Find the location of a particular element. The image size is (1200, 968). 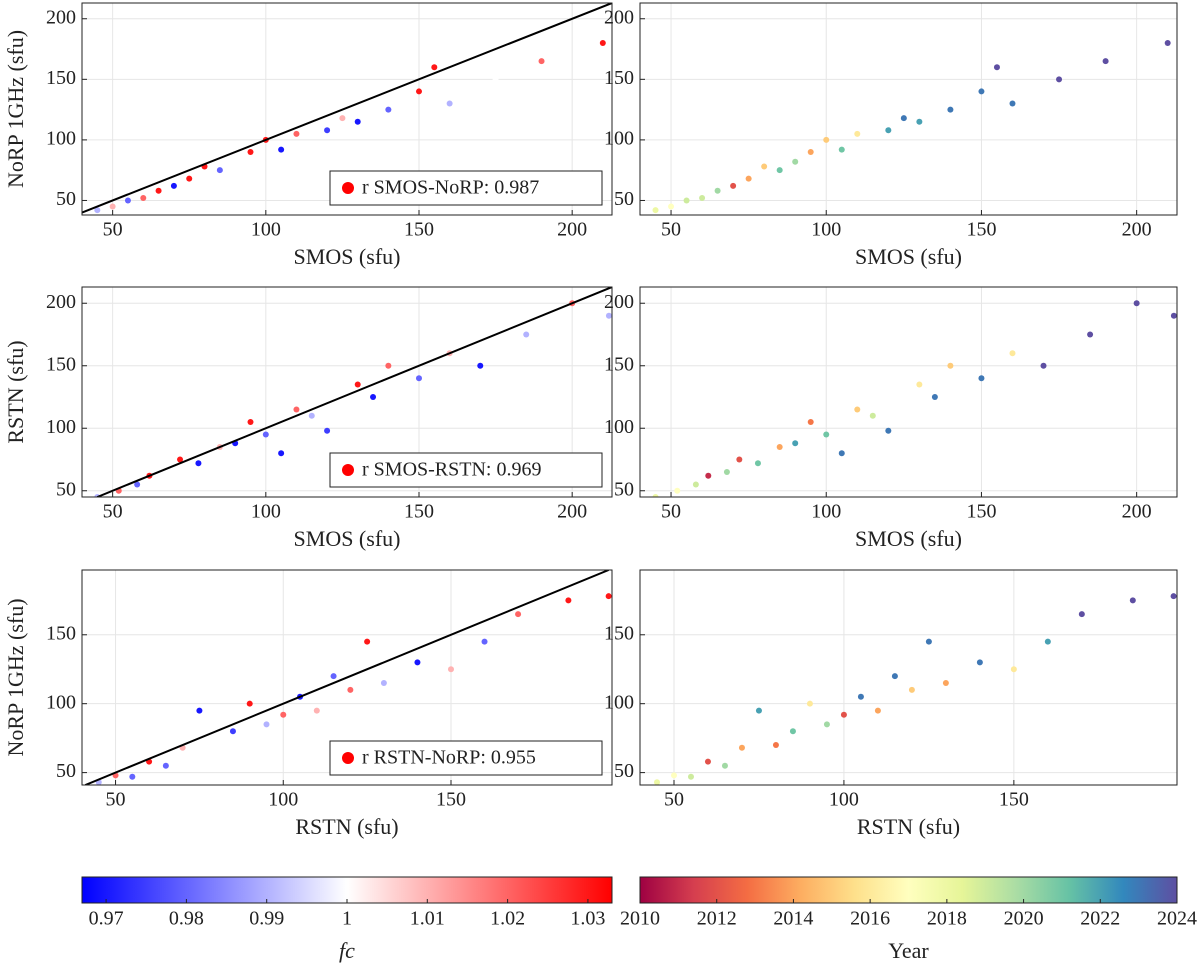

colorbar-tick-label: 2012 is located at coordinates (717, 919).